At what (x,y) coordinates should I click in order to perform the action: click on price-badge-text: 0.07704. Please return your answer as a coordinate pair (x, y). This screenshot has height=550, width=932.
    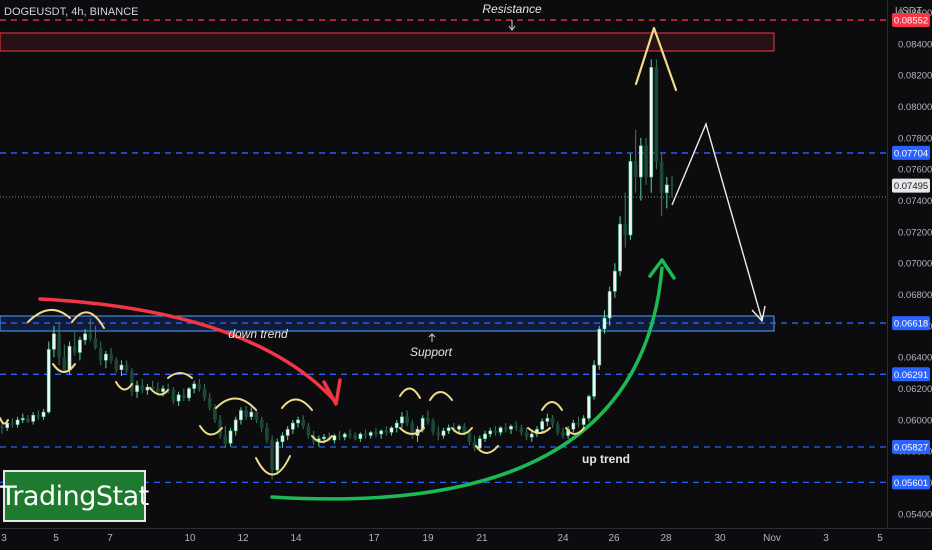
    Looking at the image, I should click on (911, 153).